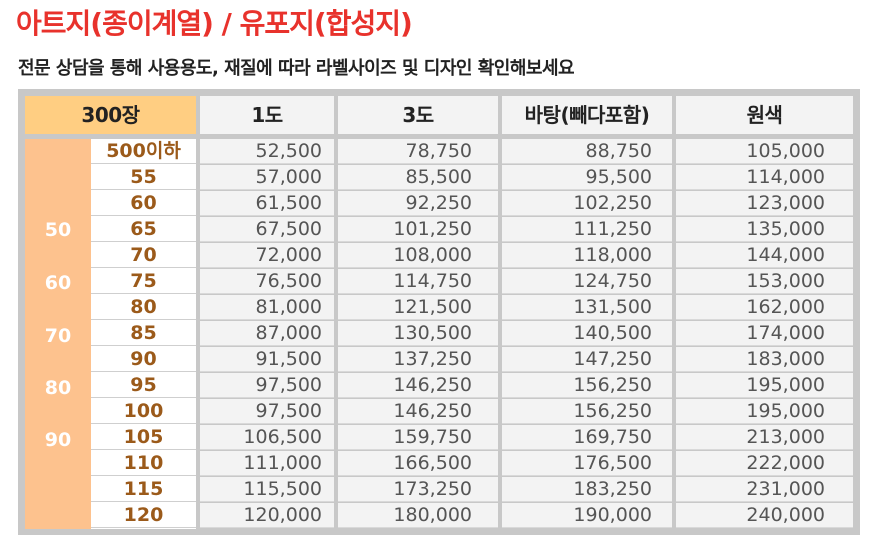 Image resolution: width=878 pixels, height=550 pixels. Describe the element at coordinates (418, 281) in the screenshot. I see `price-cell-c3: 114,750` at that location.